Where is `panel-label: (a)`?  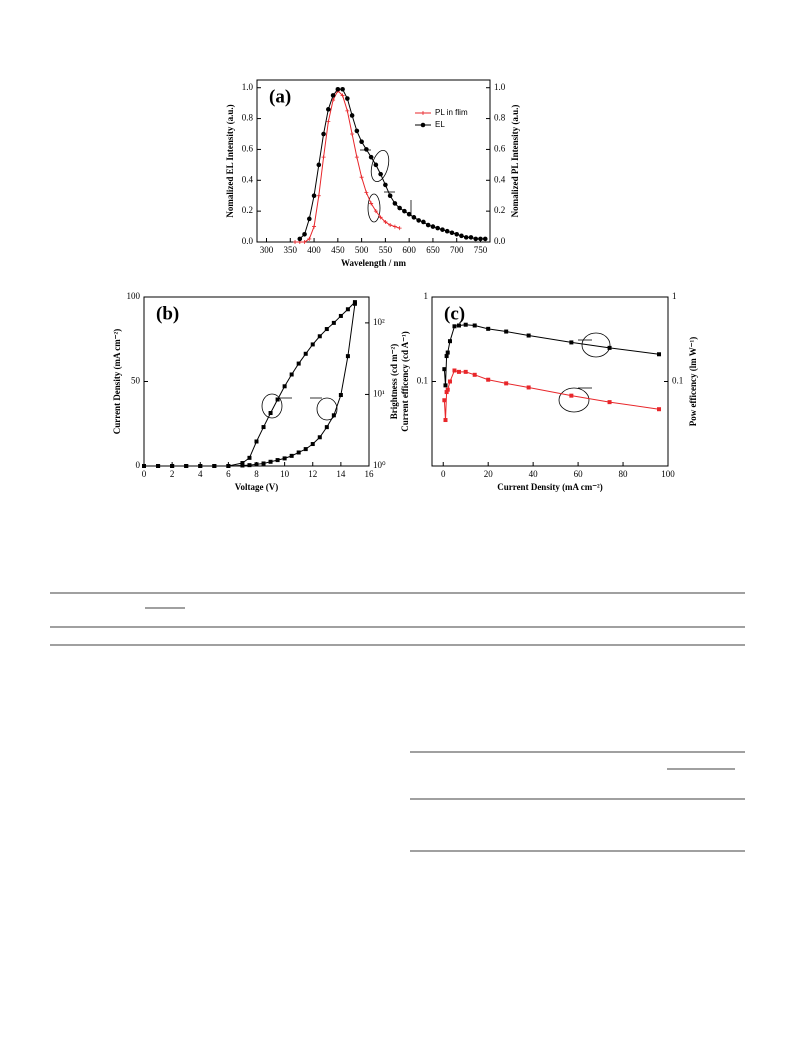 panel-label: (a) is located at coordinates (280, 96).